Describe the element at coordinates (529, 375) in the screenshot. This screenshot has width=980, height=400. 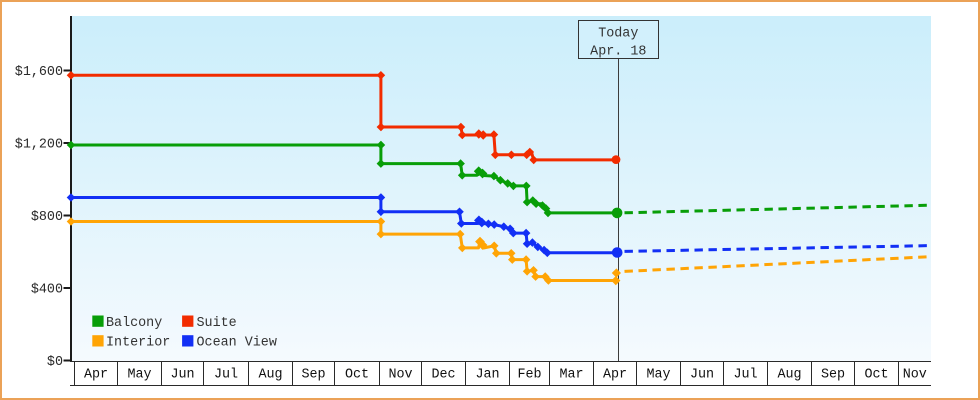
I see `svg-text: Feb` at that location.